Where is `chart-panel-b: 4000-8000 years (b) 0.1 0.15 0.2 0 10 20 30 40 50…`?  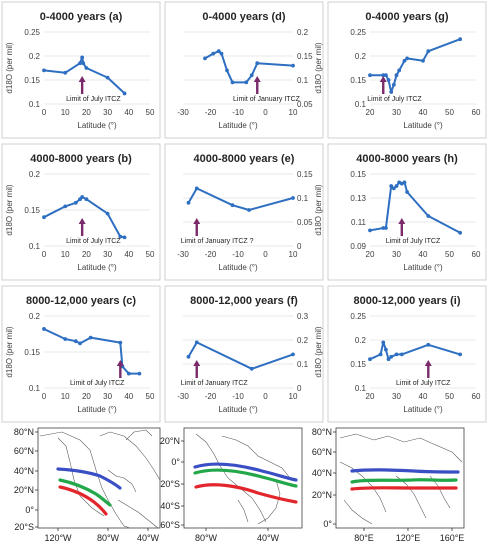 chart-panel-b: 4000-8000 years (b) 0.1 0.15 0.2 0 10 20 30 40 50… is located at coordinates (81, 212).